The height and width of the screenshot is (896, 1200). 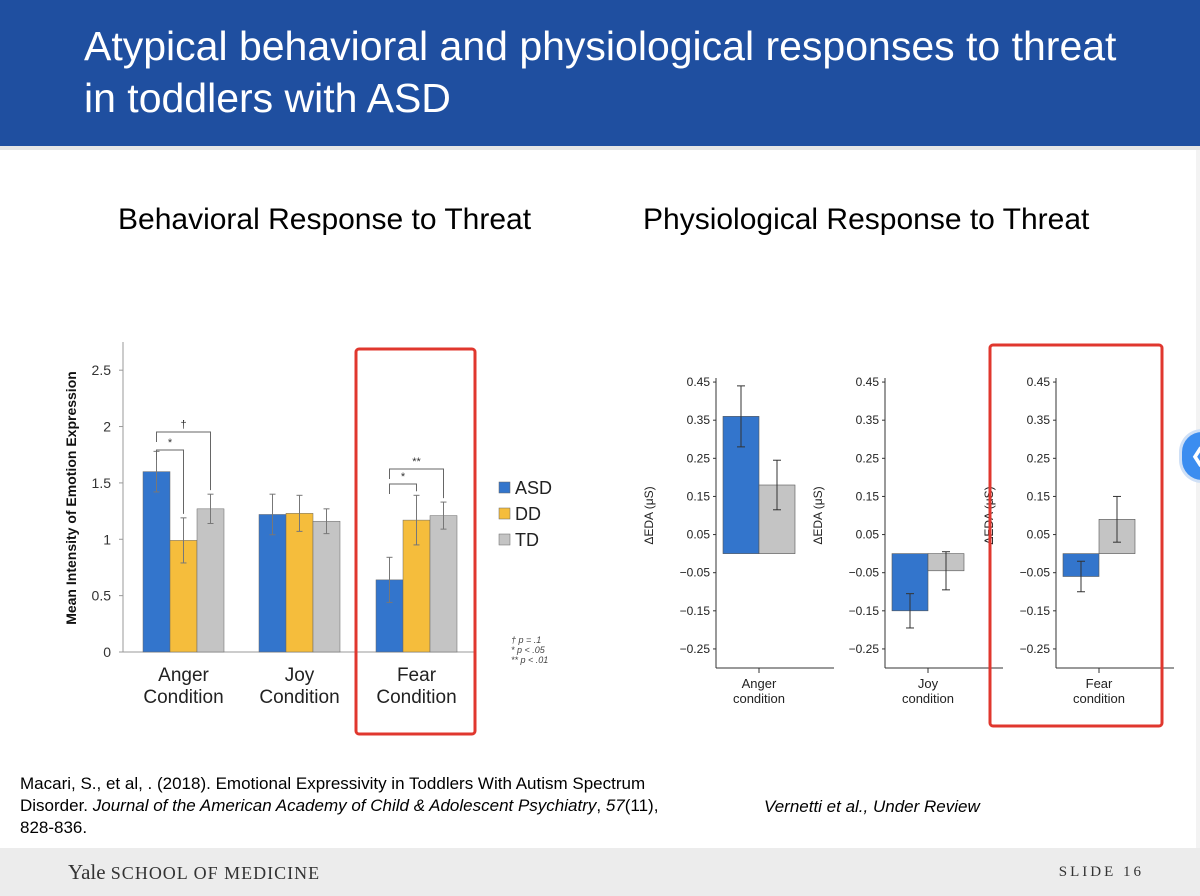 What do you see at coordinates (339, 816) in the screenshot?
I see `citation-pages: (11), 828-836.` at bounding box center [339, 816].